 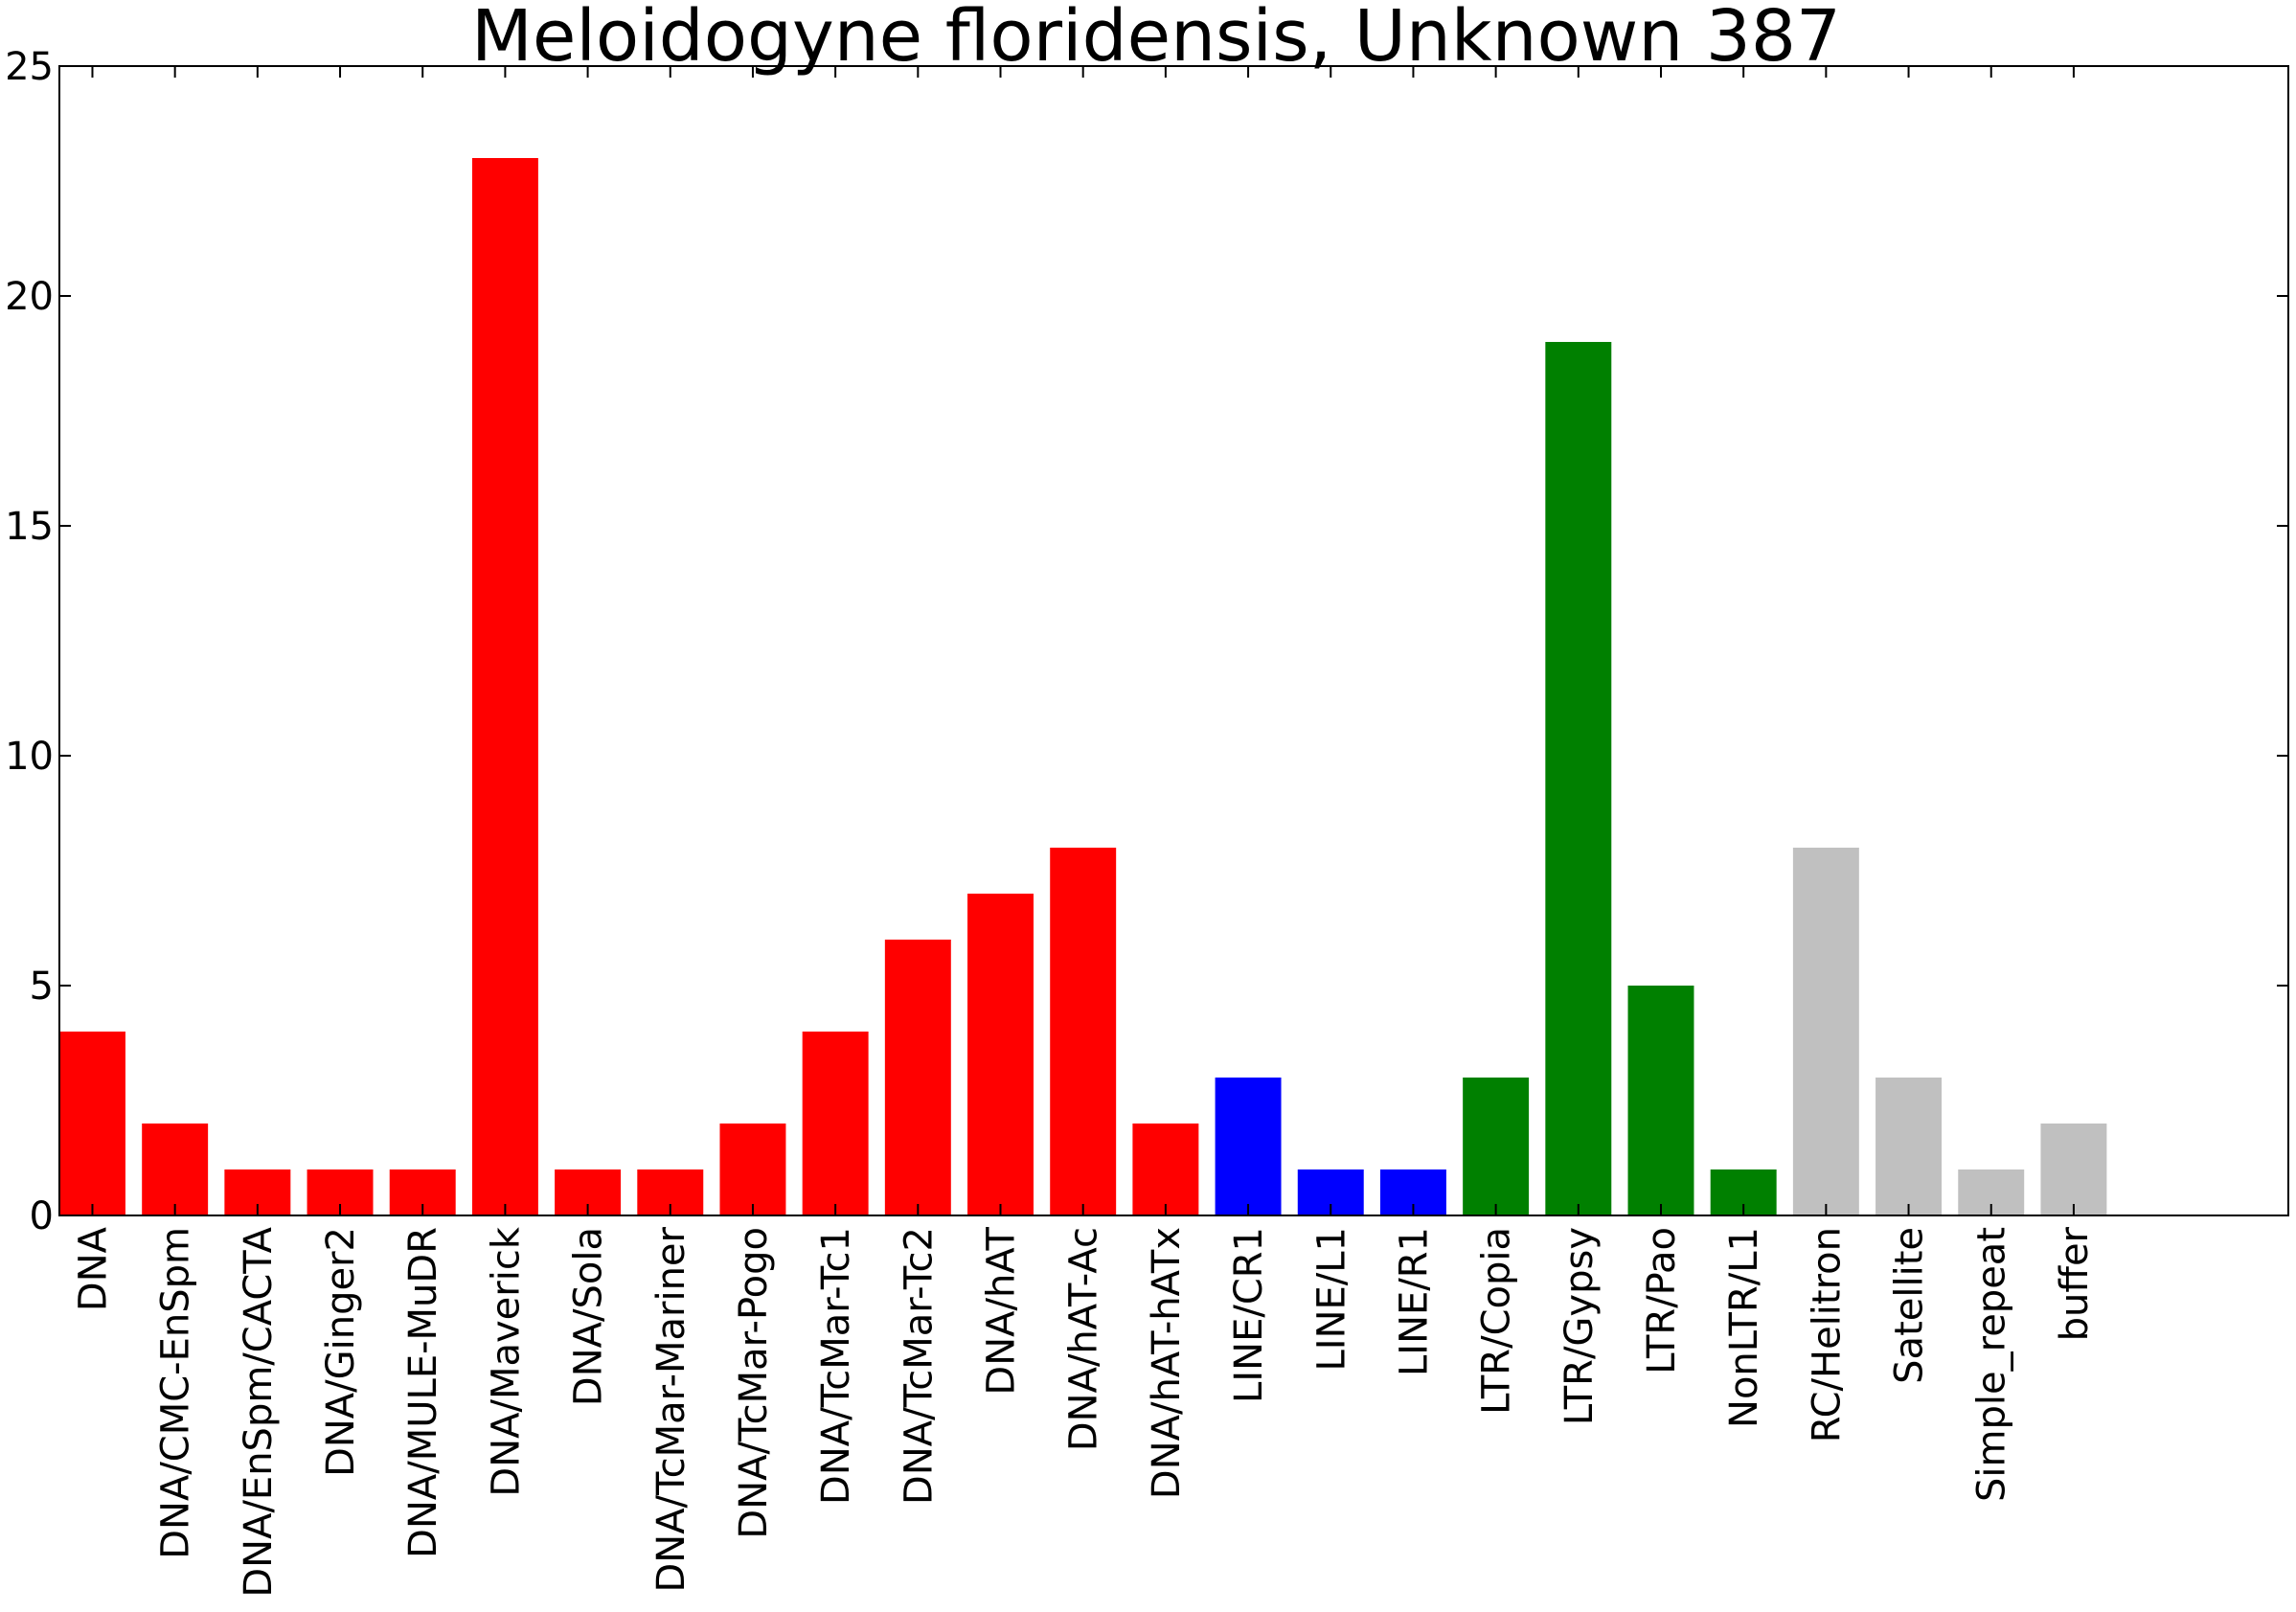 I want to click on y-tick-label: 20, so click(x=29, y=297).